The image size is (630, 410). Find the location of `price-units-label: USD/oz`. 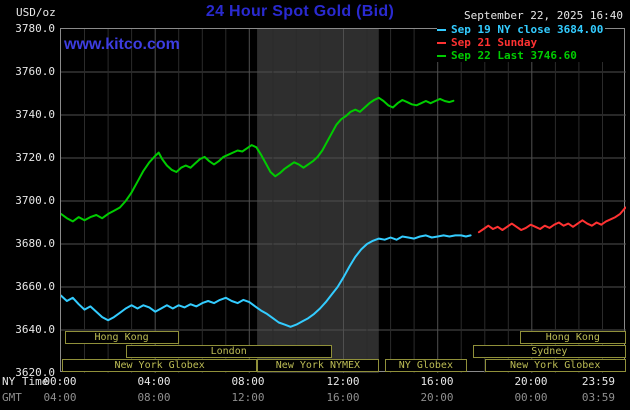

price-units-label: USD/oz is located at coordinates (36, 12).